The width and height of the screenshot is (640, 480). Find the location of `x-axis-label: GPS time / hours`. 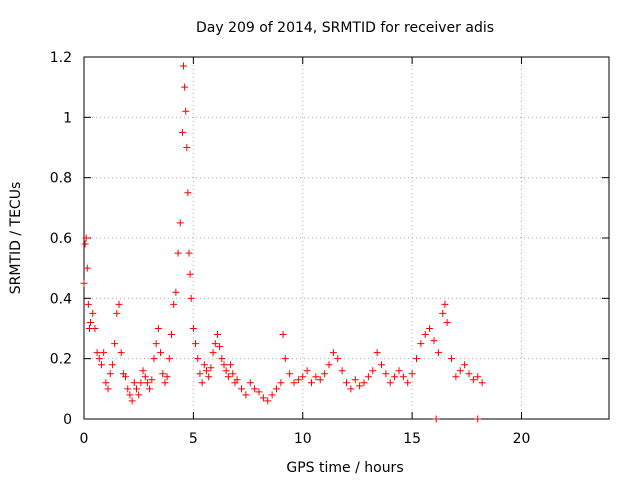

x-axis-label: GPS time / hours is located at coordinates (344, 468).